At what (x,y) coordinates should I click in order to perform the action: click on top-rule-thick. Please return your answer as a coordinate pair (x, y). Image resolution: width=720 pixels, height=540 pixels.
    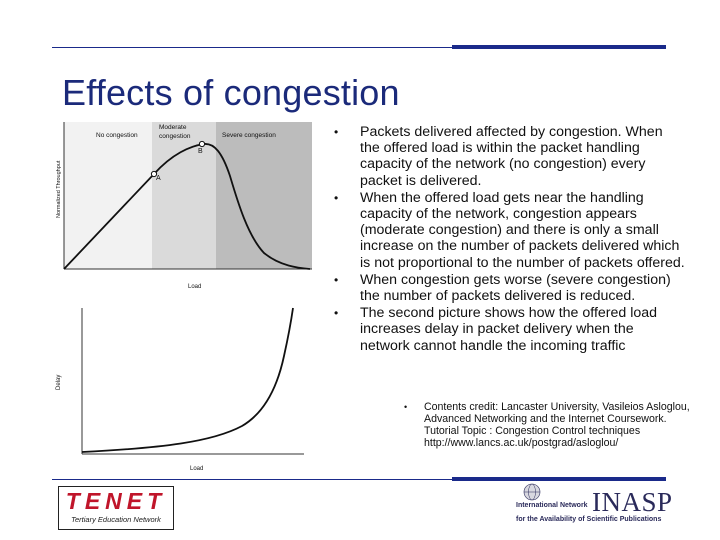
    Looking at the image, I should click on (559, 47).